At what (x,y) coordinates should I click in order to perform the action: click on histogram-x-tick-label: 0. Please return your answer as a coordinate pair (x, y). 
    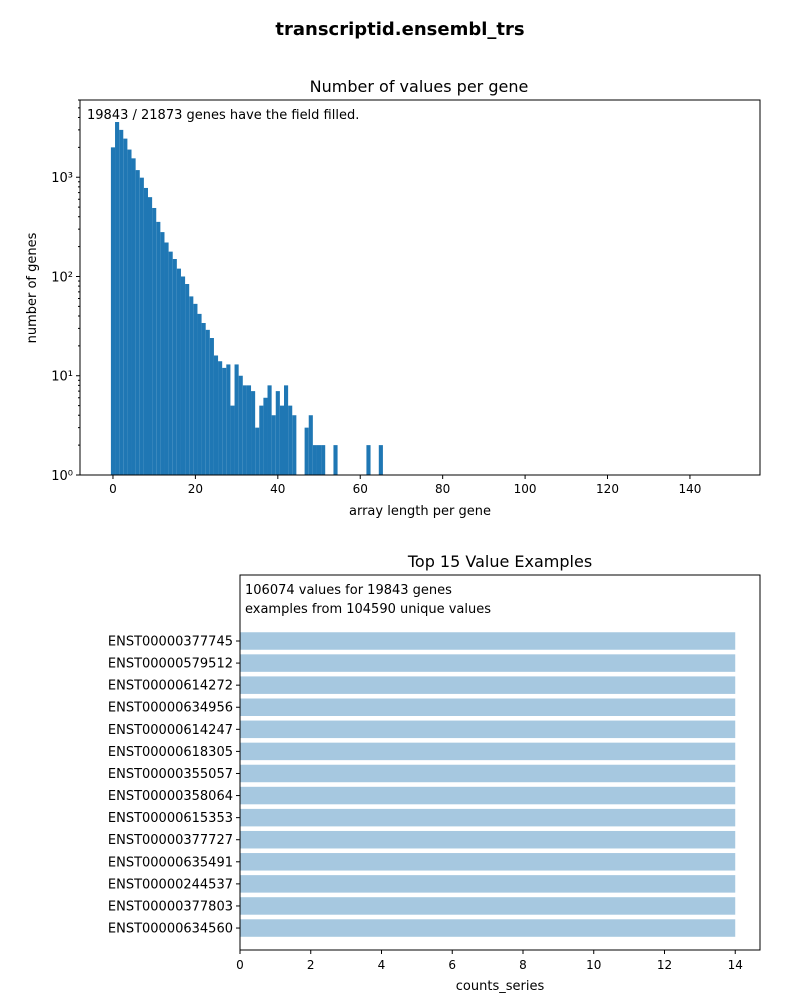
    Looking at the image, I should click on (113, 489).